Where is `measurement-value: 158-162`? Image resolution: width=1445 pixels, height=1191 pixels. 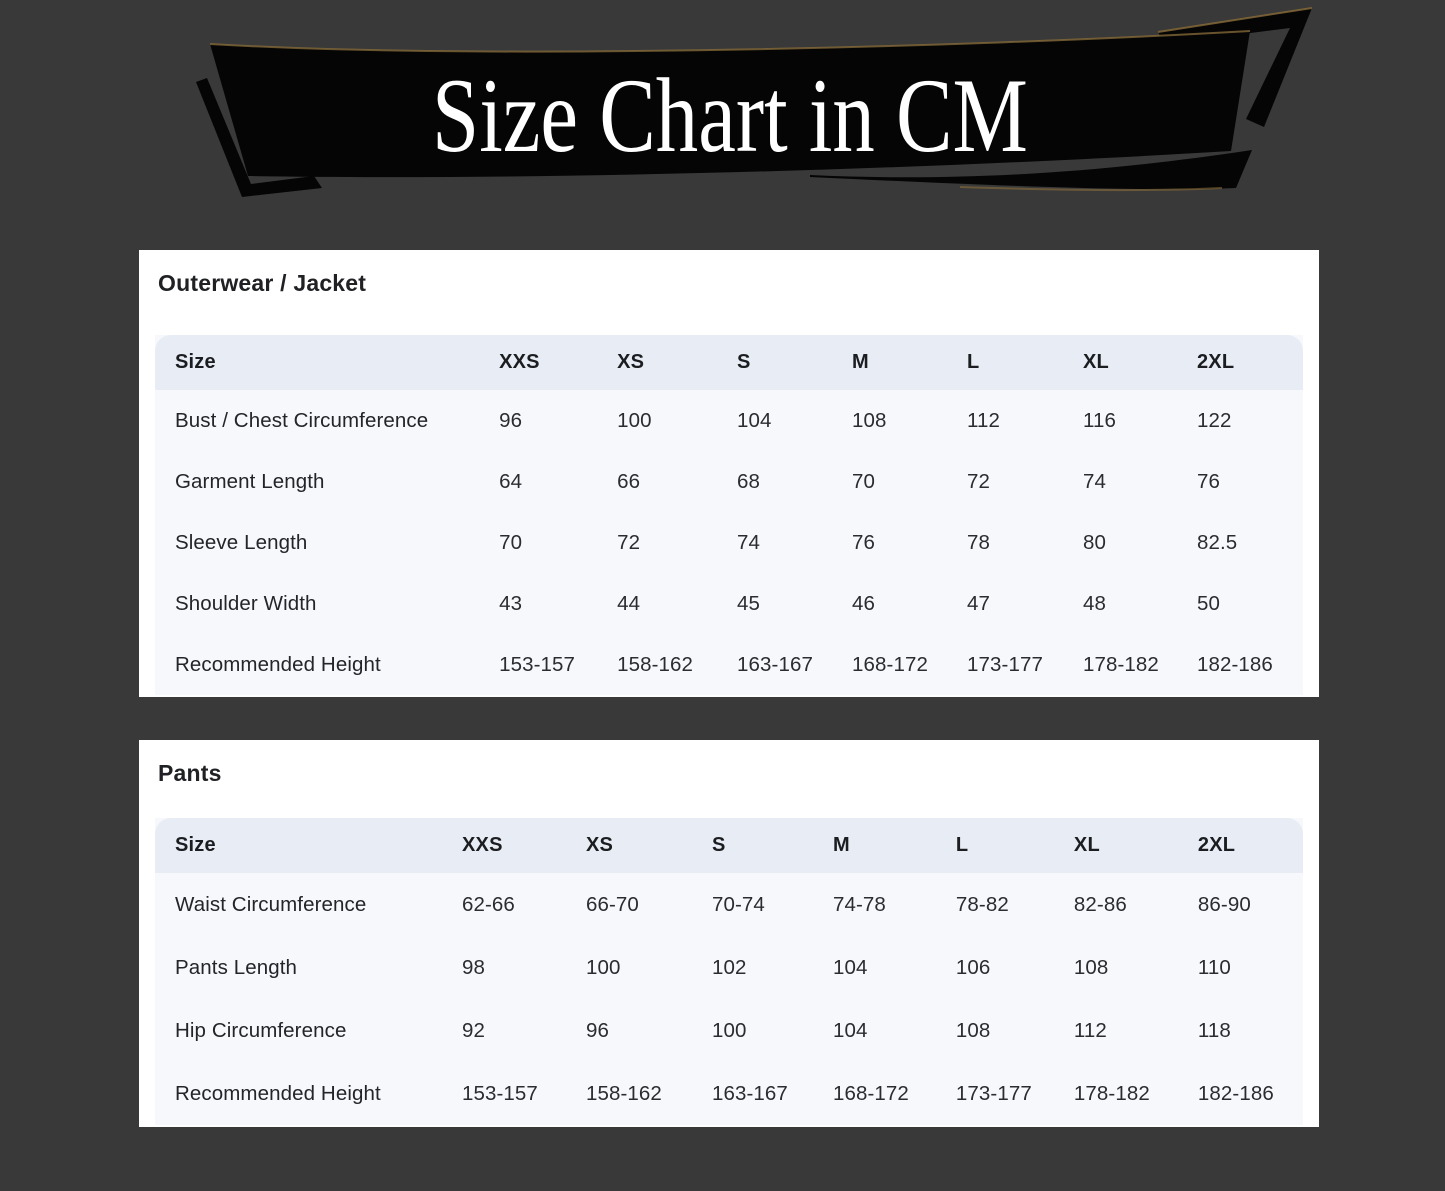 measurement-value: 158-162 is located at coordinates (655, 664).